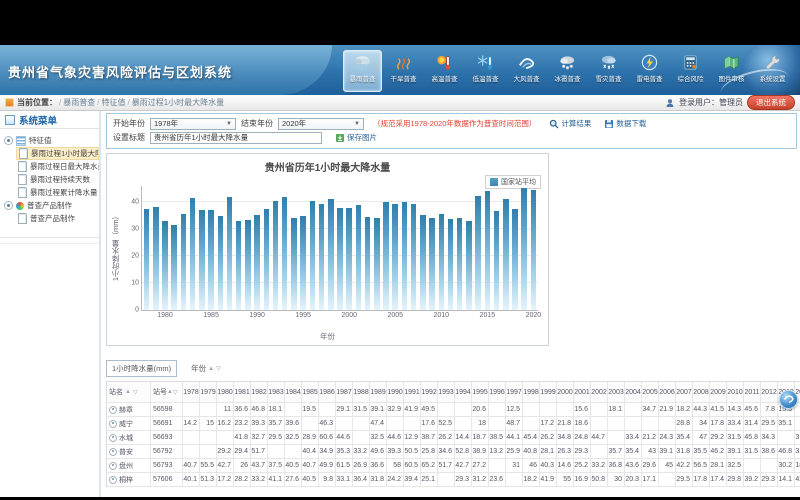  I want to click on product-icon, so click(20, 205).